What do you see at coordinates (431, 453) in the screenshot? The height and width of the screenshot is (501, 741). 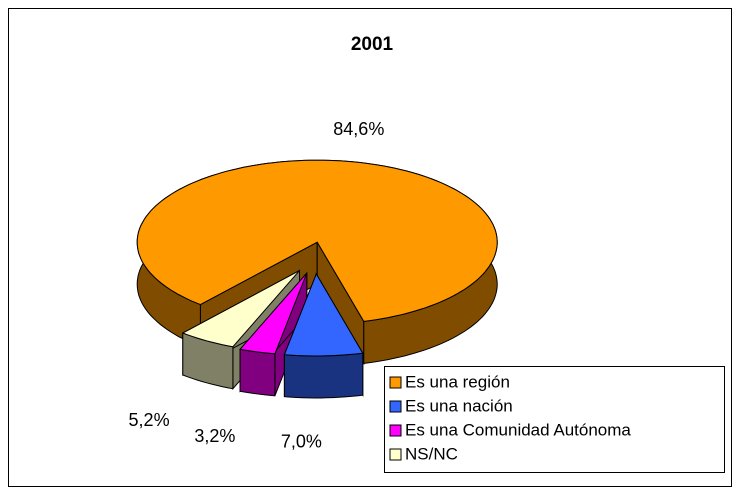 I see `legend-label: NS/NC` at bounding box center [431, 453].